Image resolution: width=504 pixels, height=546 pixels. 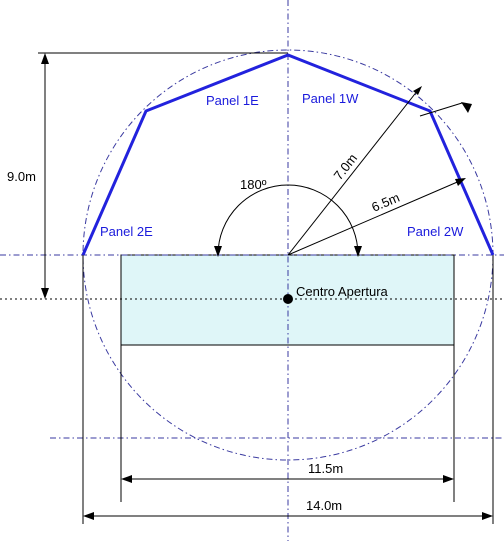 I want to click on radius-inner-arrow, so click(x=460, y=182).